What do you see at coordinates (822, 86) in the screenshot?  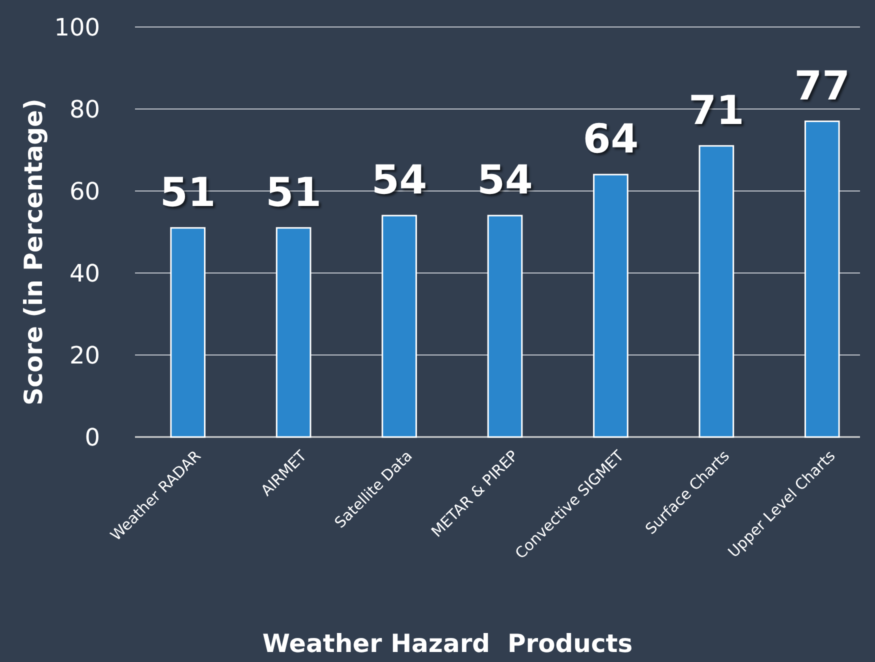 I see `data-label: 77` at bounding box center [822, 86].